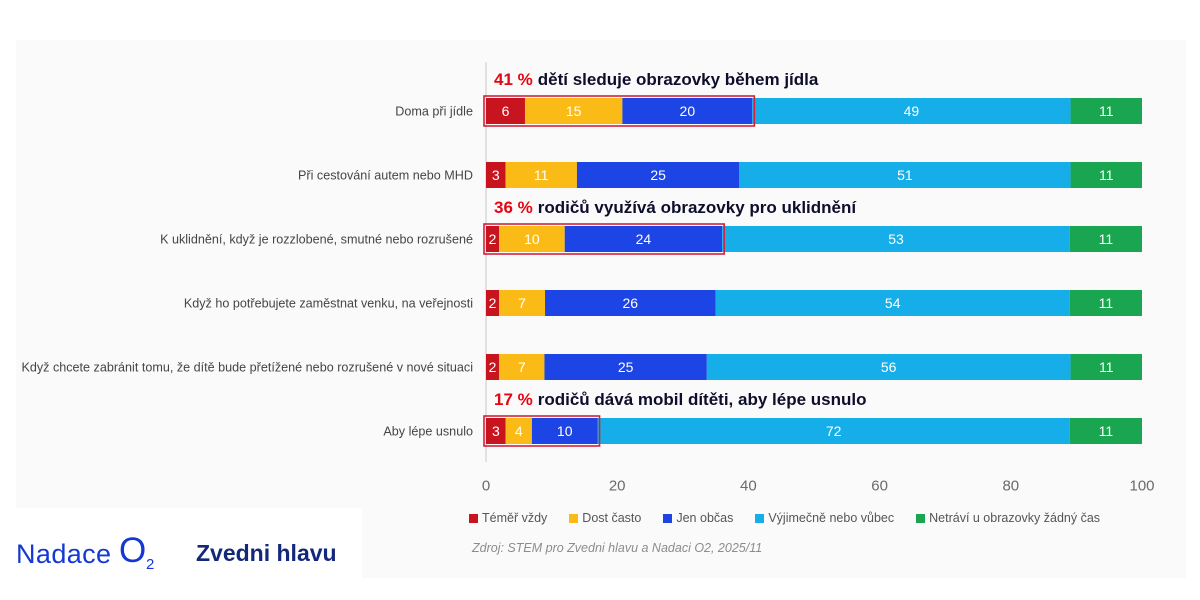 This screenshot has height=600, width=1200. I want to click on annotation: 41 % dětí sleduje obrazovky během jídla, so click(656, 79).